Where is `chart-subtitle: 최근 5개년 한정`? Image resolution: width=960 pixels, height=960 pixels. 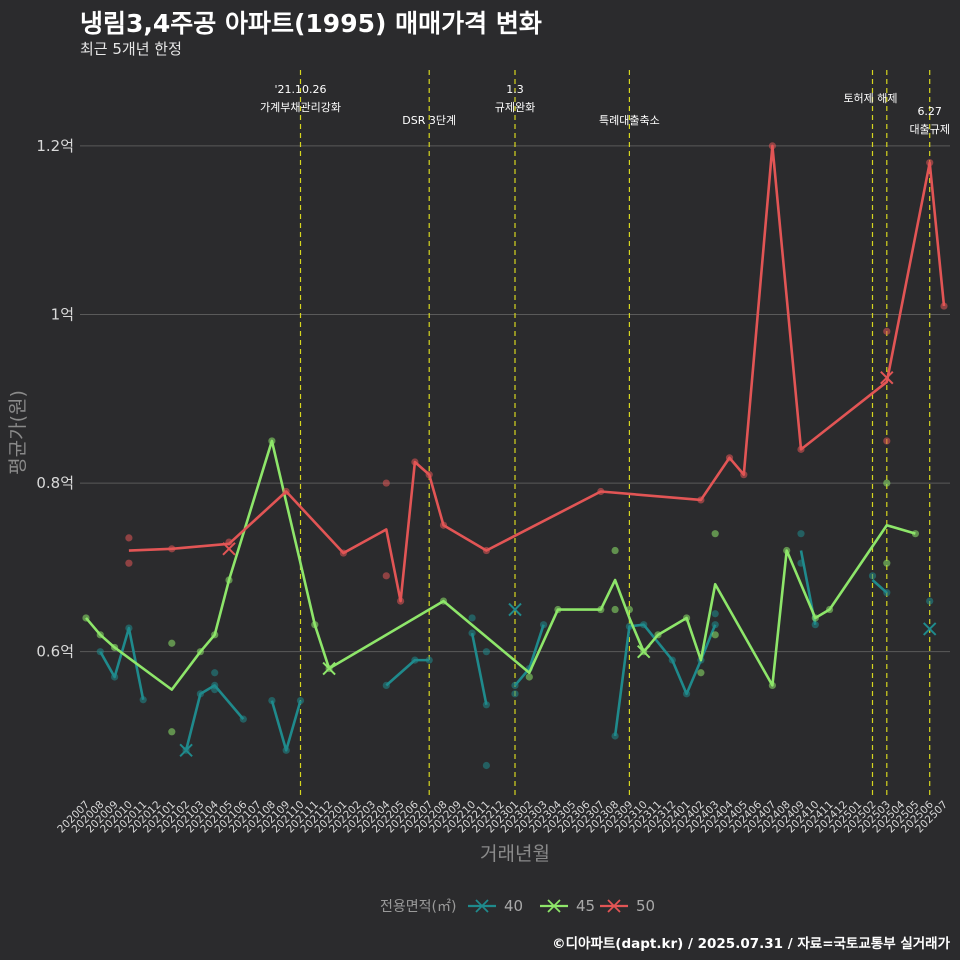 chart-subtitle: 최근 5개년 한정 is located at coordinates (131, 49).